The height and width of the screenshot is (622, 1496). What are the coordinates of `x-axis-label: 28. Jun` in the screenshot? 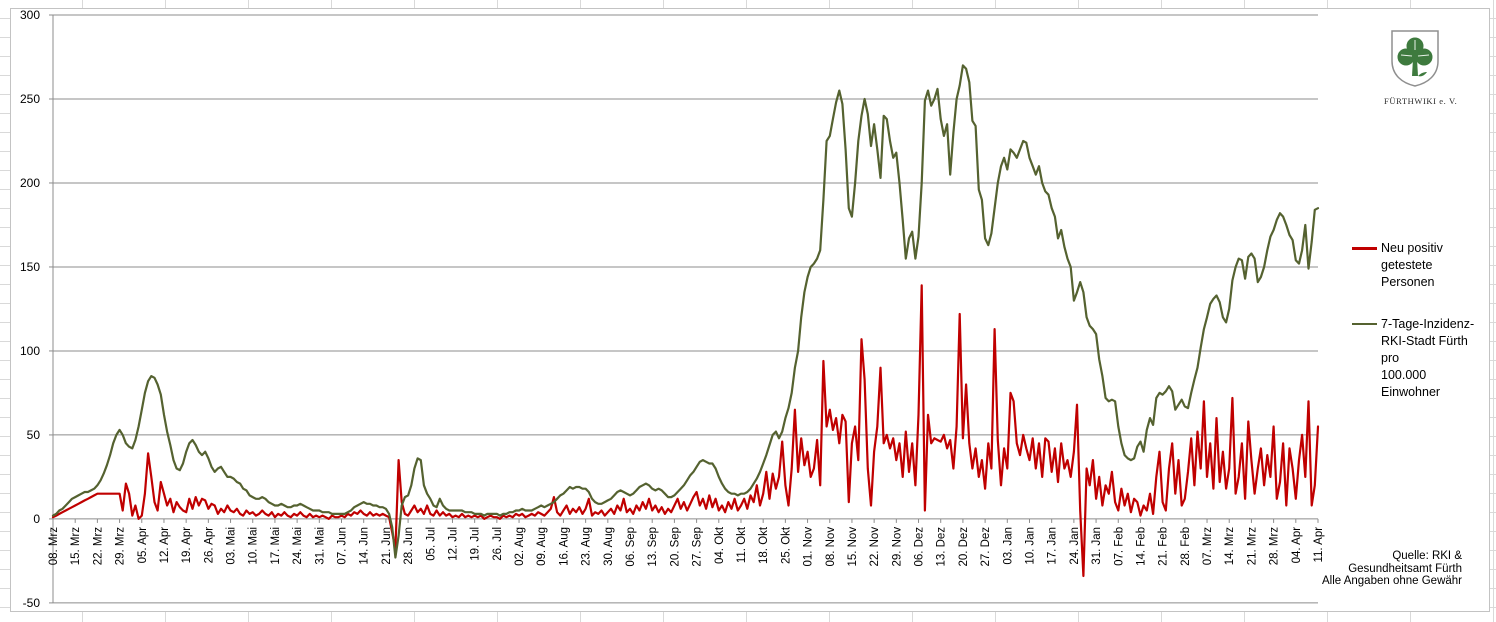 It's located at (409, 546).